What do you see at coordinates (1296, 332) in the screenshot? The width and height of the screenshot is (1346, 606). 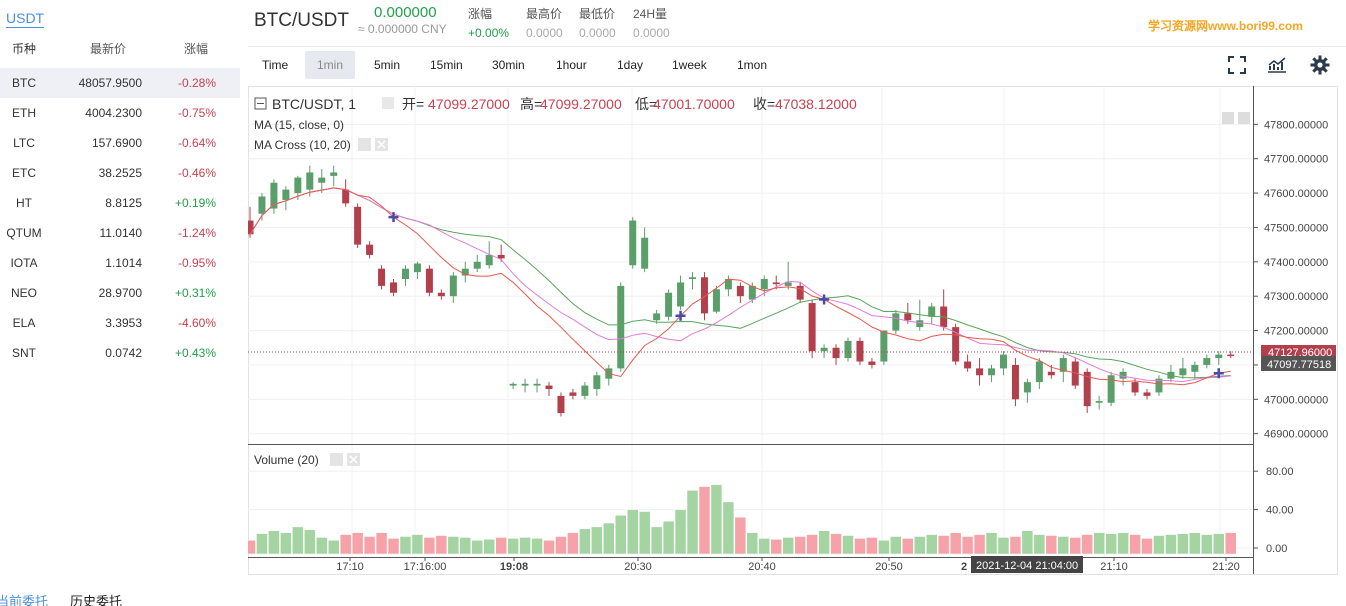 I see `price-tick-label: 47200.00000` at bounding box center [1296, 332].